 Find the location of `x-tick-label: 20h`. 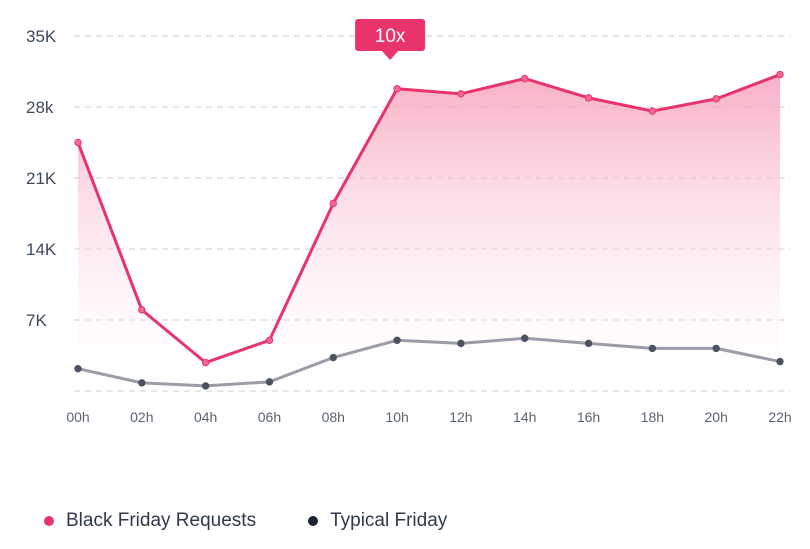

x-tick-label: 20h is located at coordinates (716, 417).